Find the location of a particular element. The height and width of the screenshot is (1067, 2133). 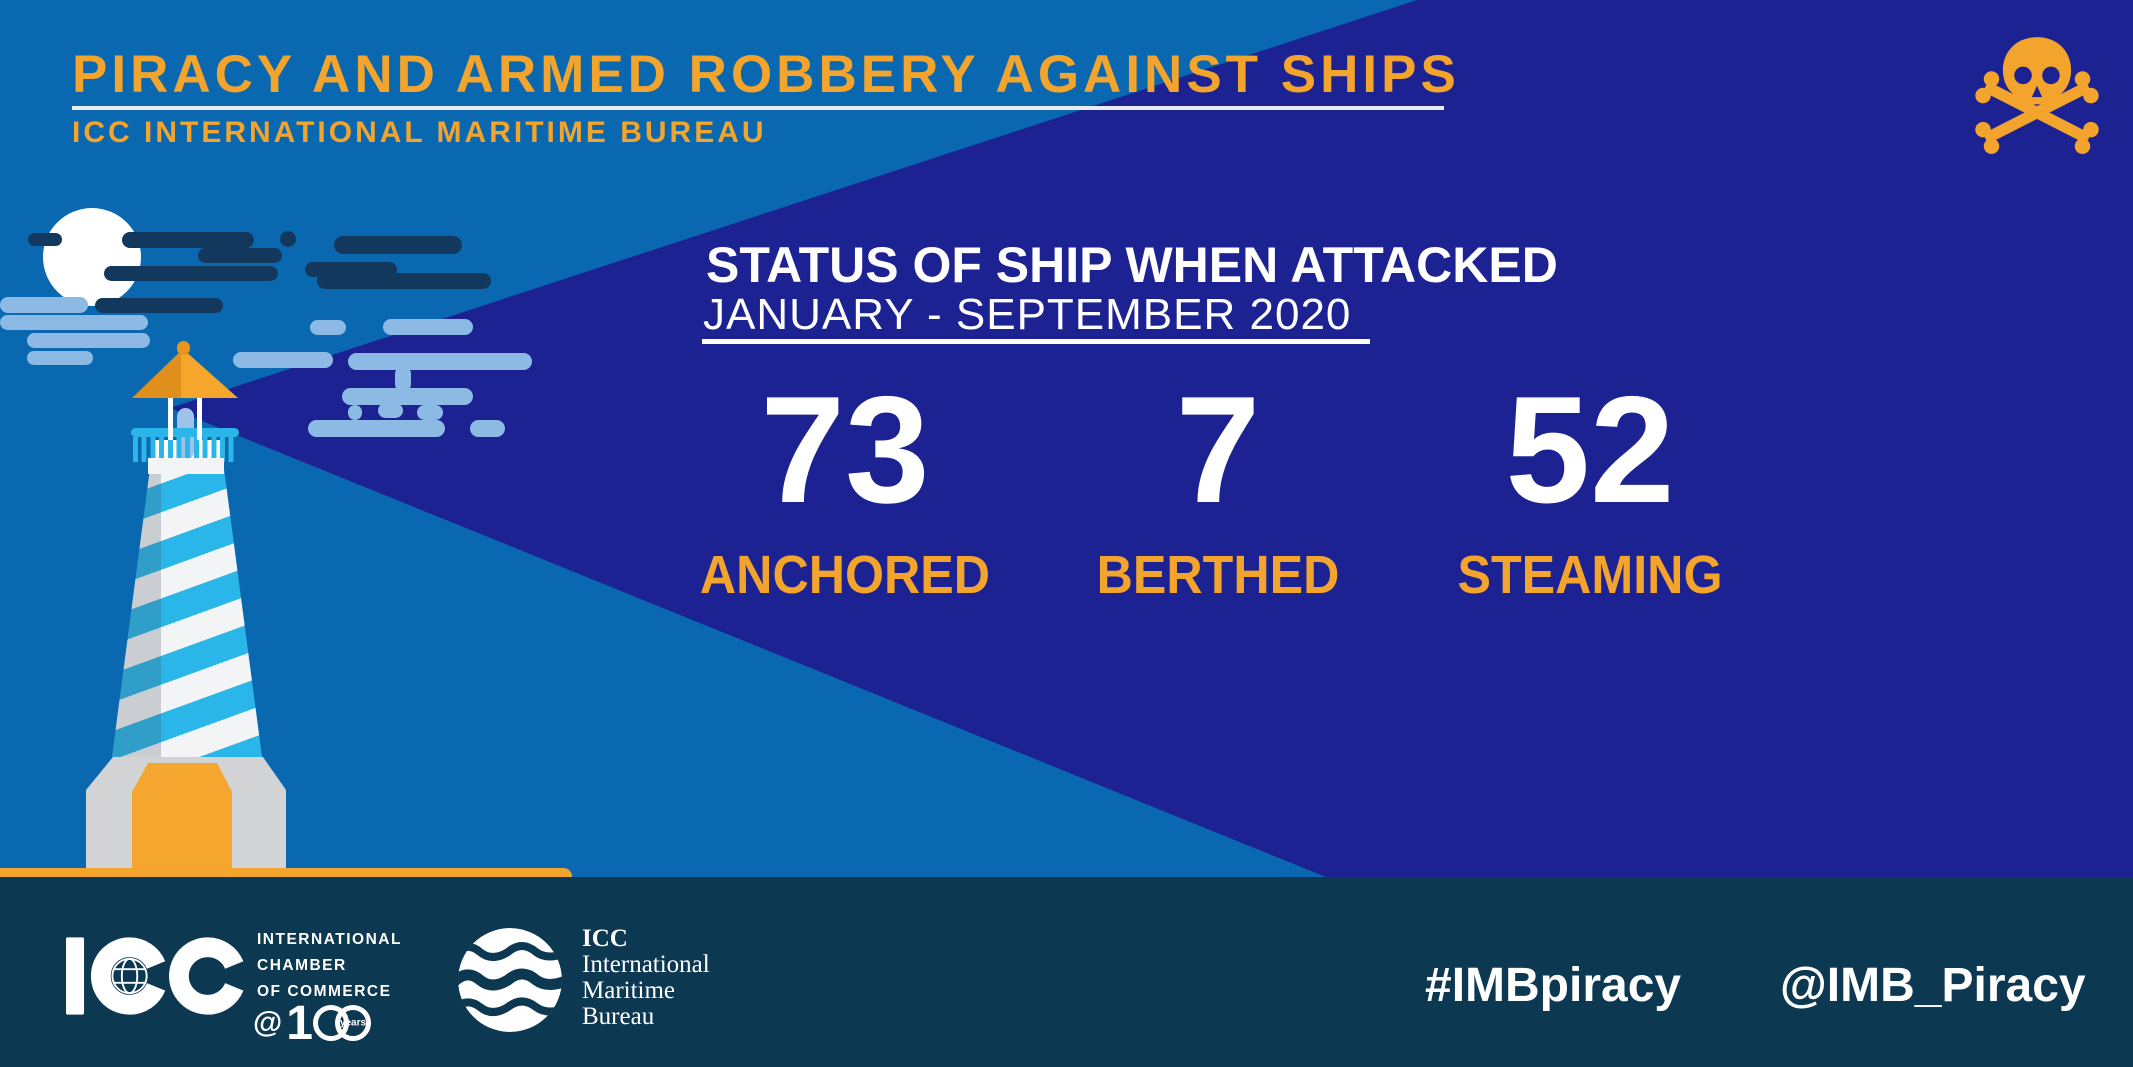

stat-value: 7 is located at coordinates (1218, 450).